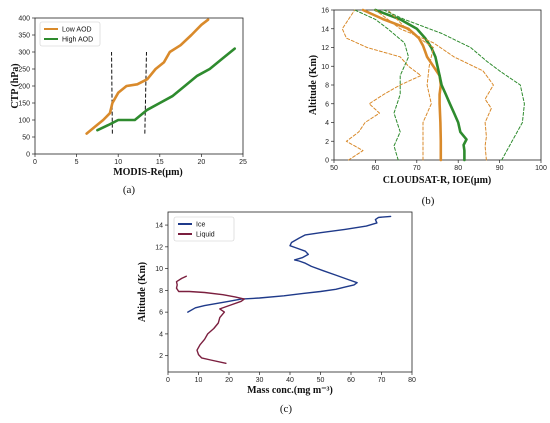 This screenshot has height=423, width=550. I want to click on y-tick-label: 100, so click(24, 121).